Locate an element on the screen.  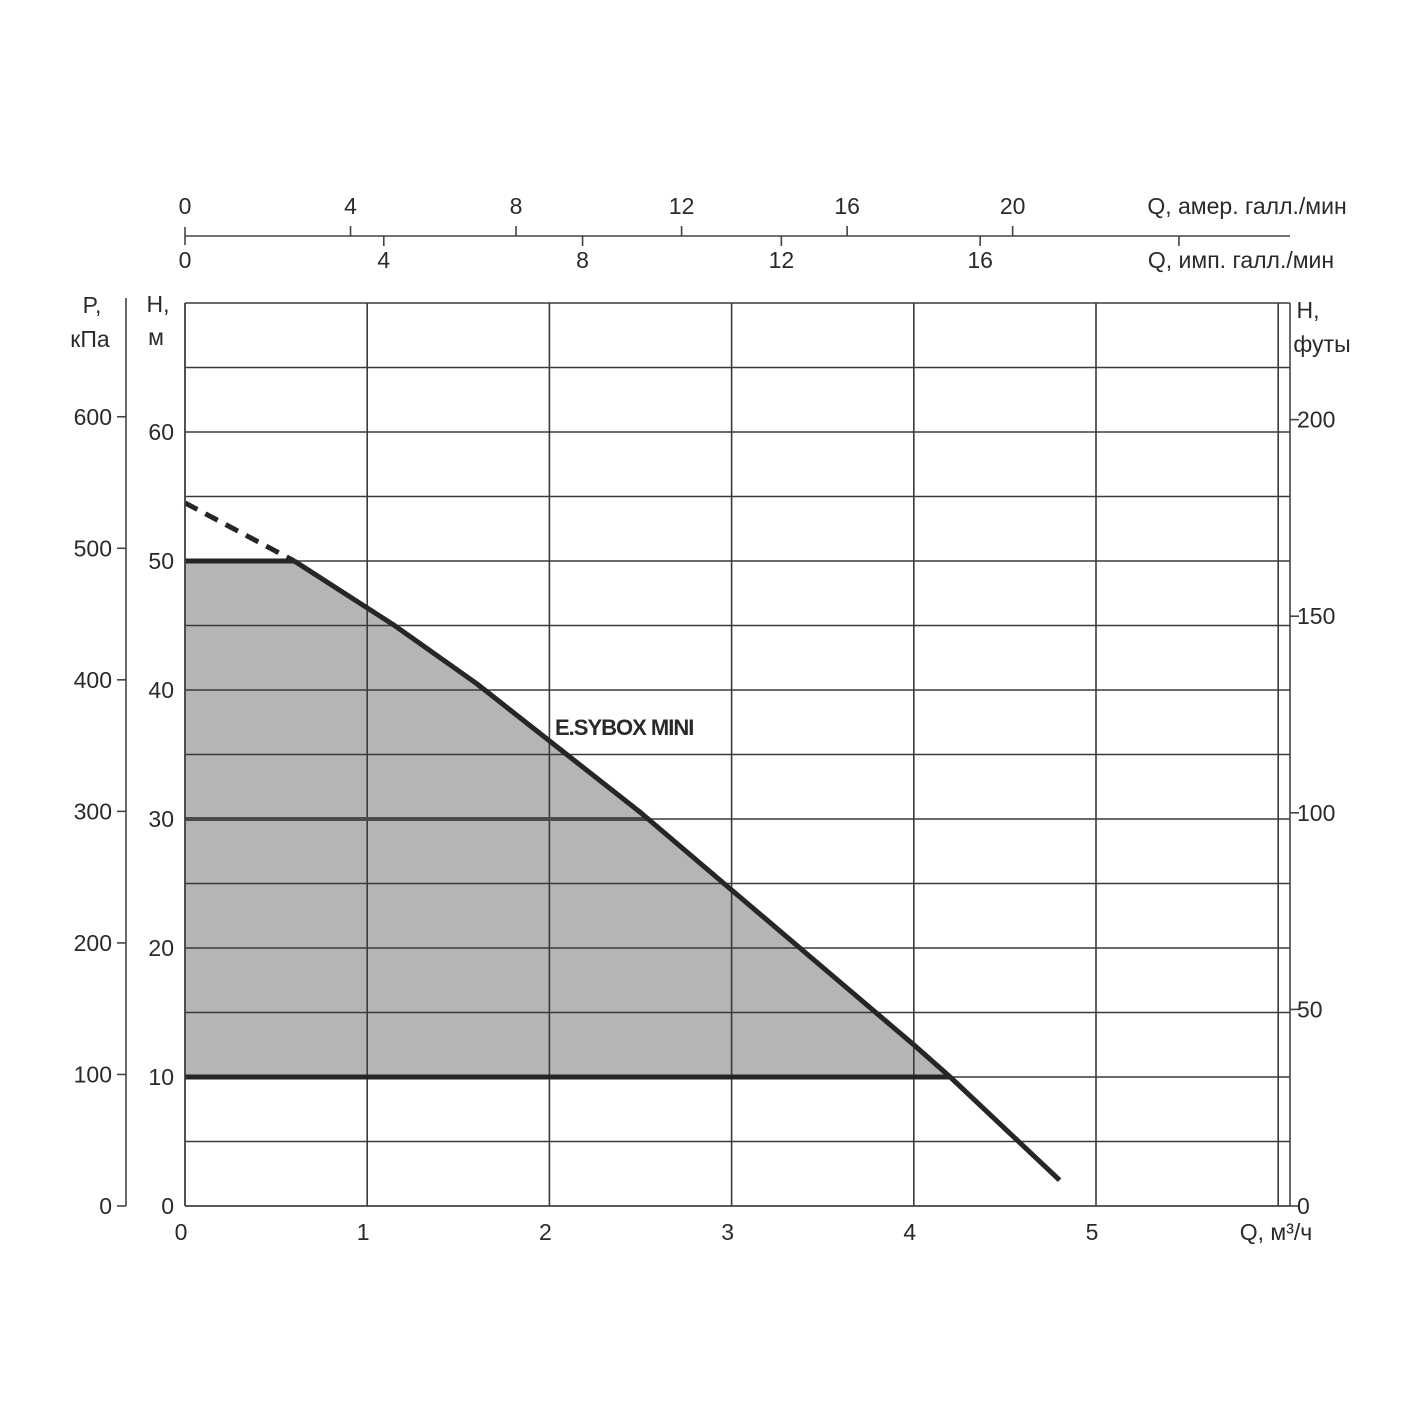
y-left-kpa-tick-label: 400 is located at coordinates (93, 680).